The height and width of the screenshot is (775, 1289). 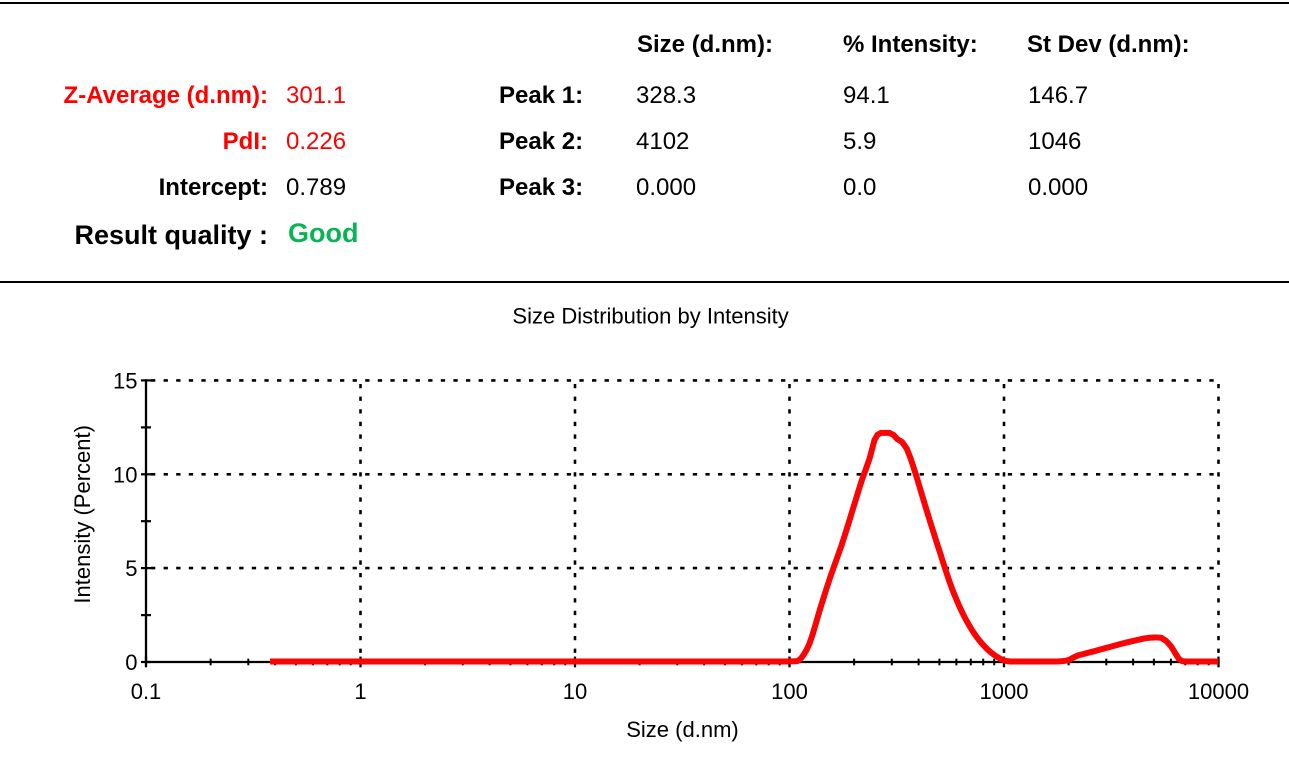 What do you see at coordinates (682, 729) in the screenshot?
I see `svg-text: Size (d.nm)` at bounding box center [682, 729].